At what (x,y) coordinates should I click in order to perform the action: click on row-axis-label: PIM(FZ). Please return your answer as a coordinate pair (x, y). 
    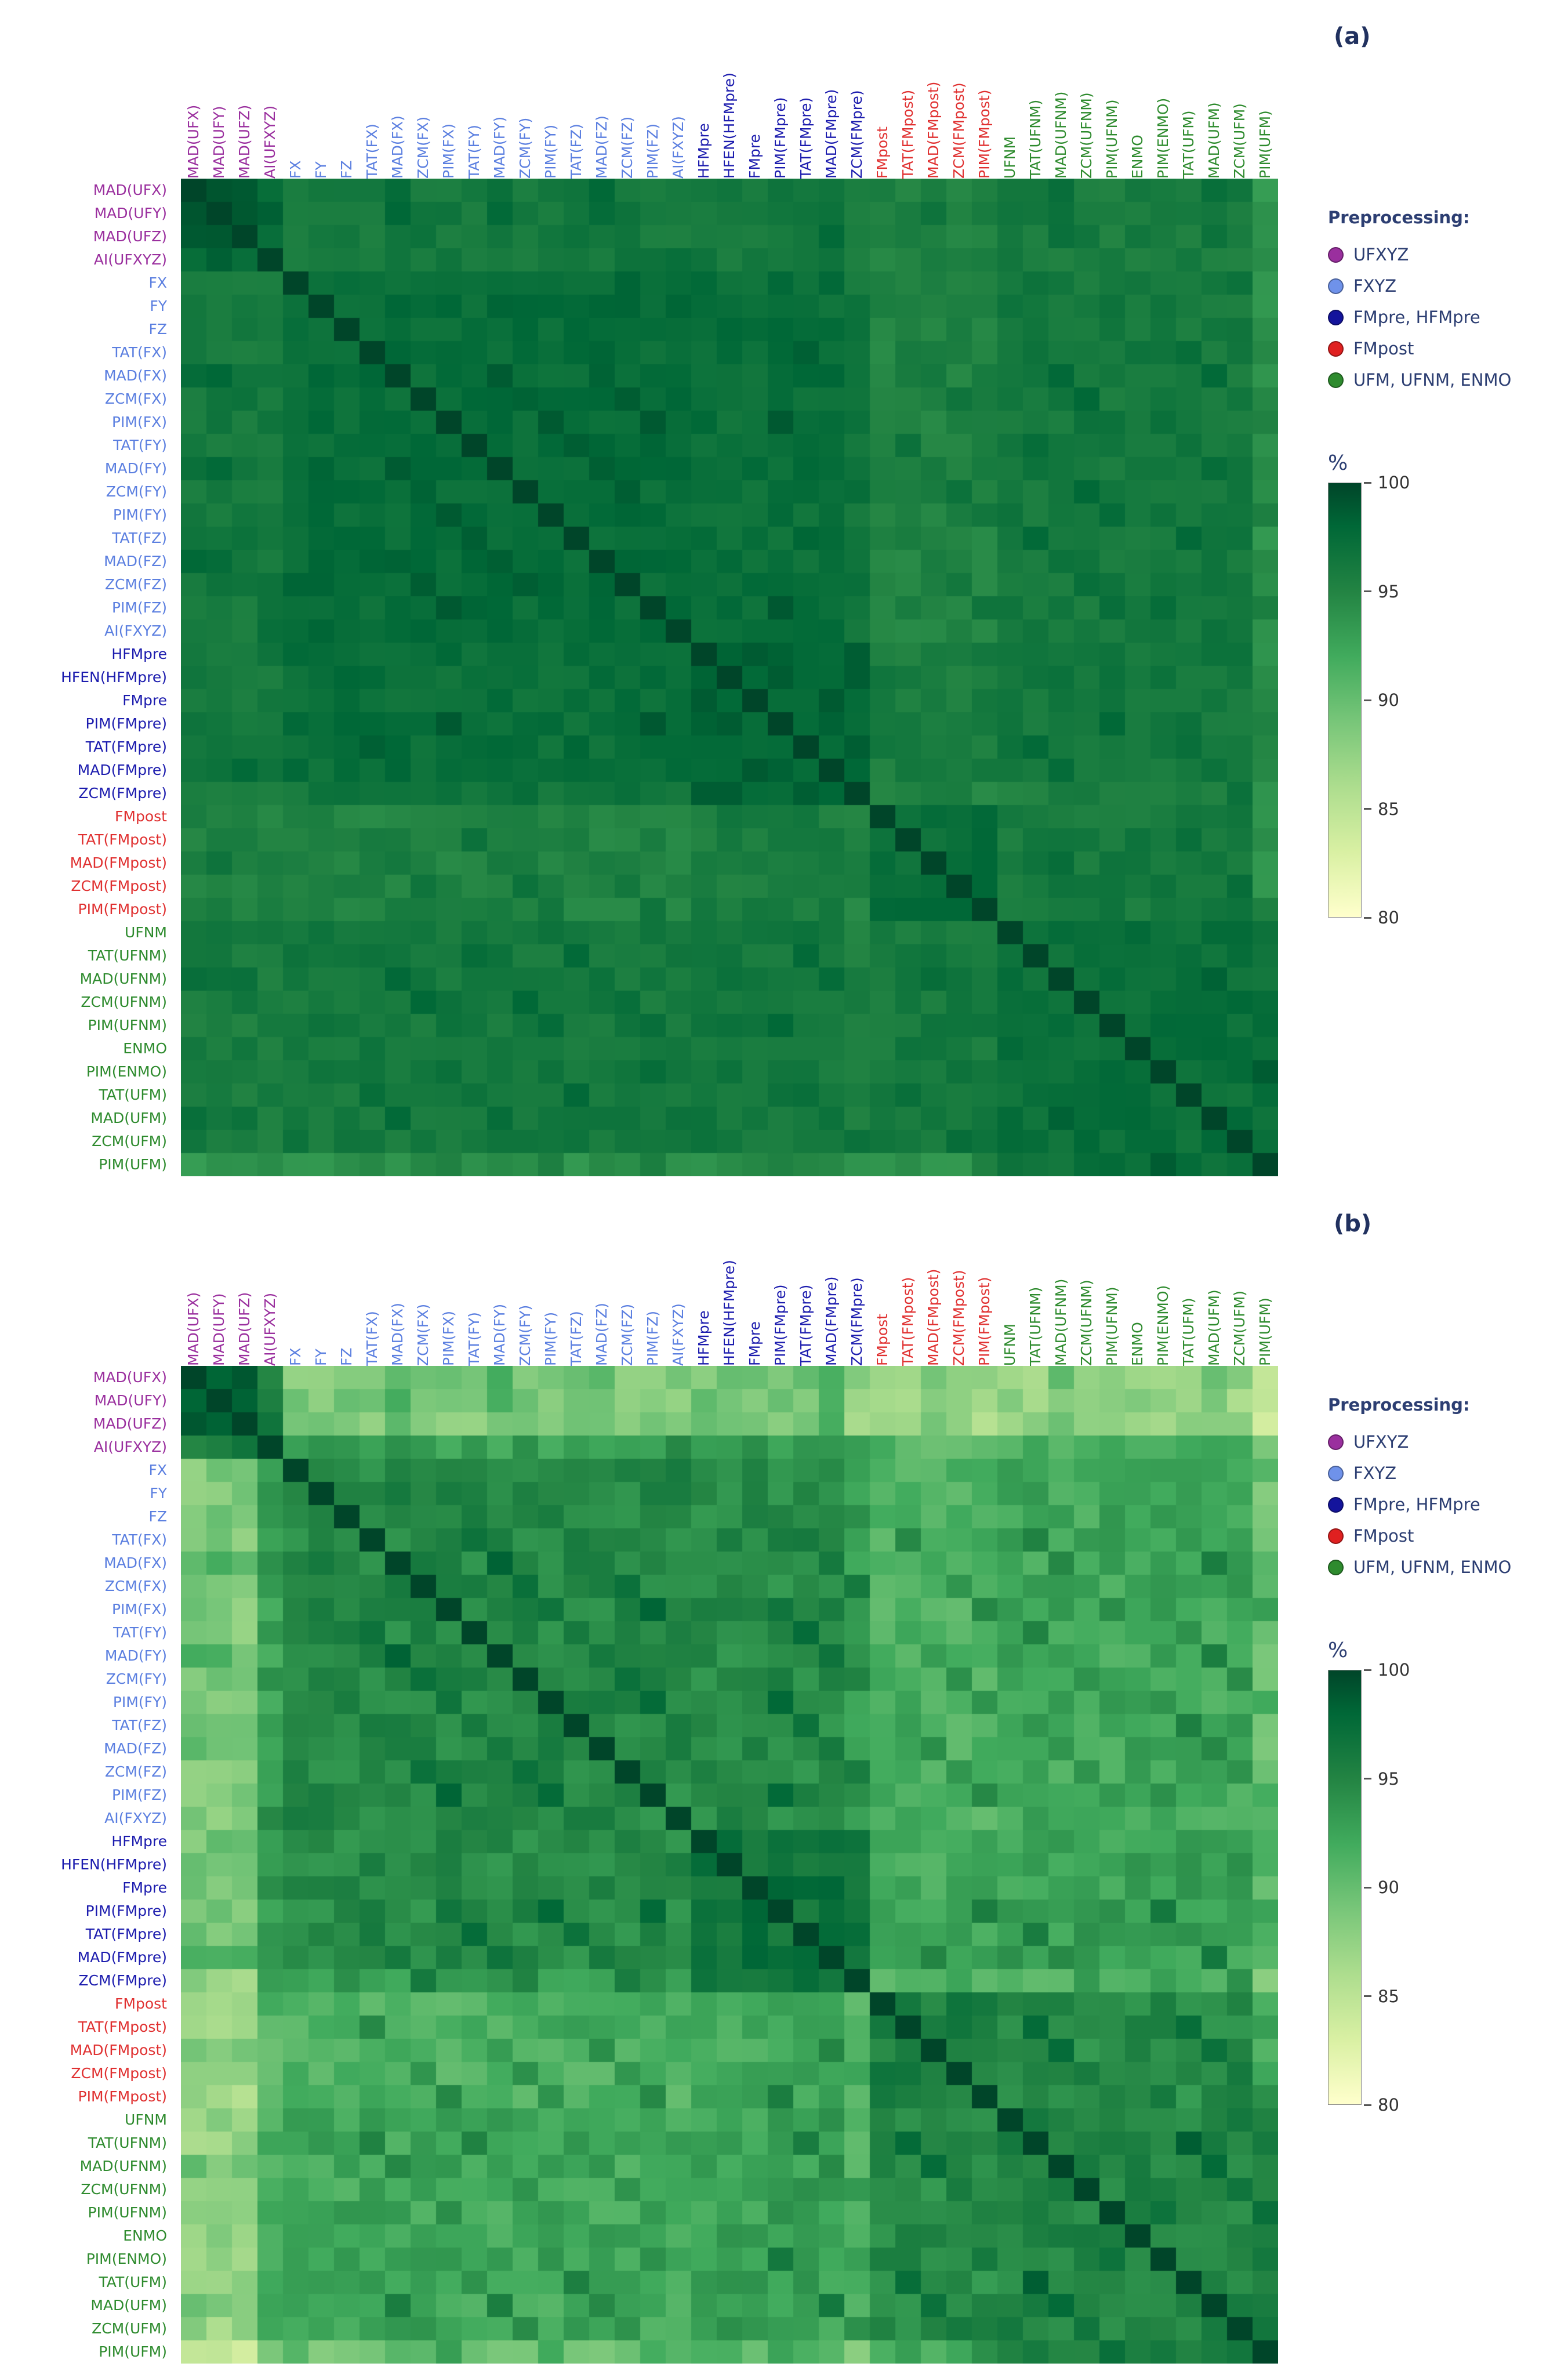
    Looking at the image, I should click on (139, 1794).